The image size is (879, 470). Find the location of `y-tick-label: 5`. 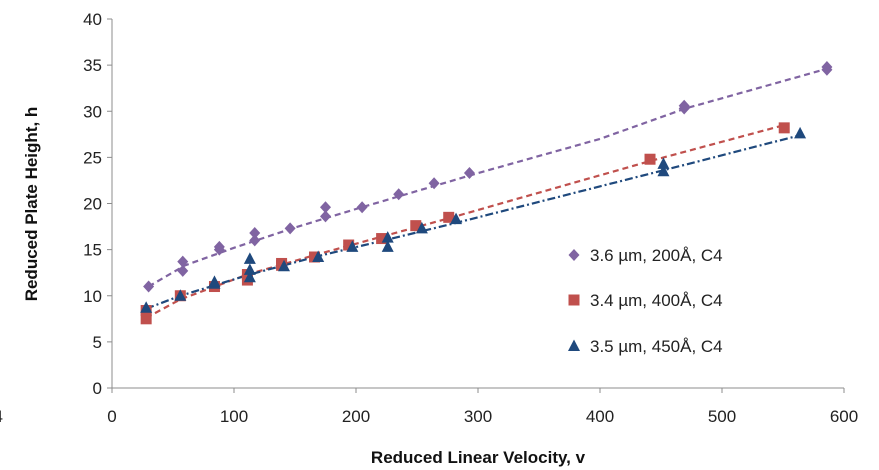

y-tick-label: 5 is located at coordinates (97, 342).